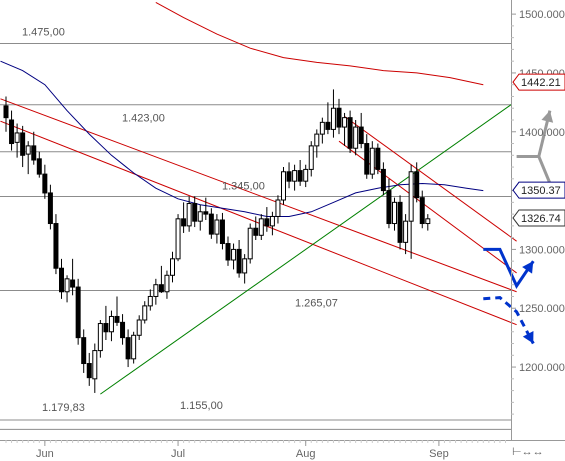 The image size is (565, 461). Describe the element at coordinates (542, 133) in the screenshot. I see `y-tick-label: 1400.000` at that location.